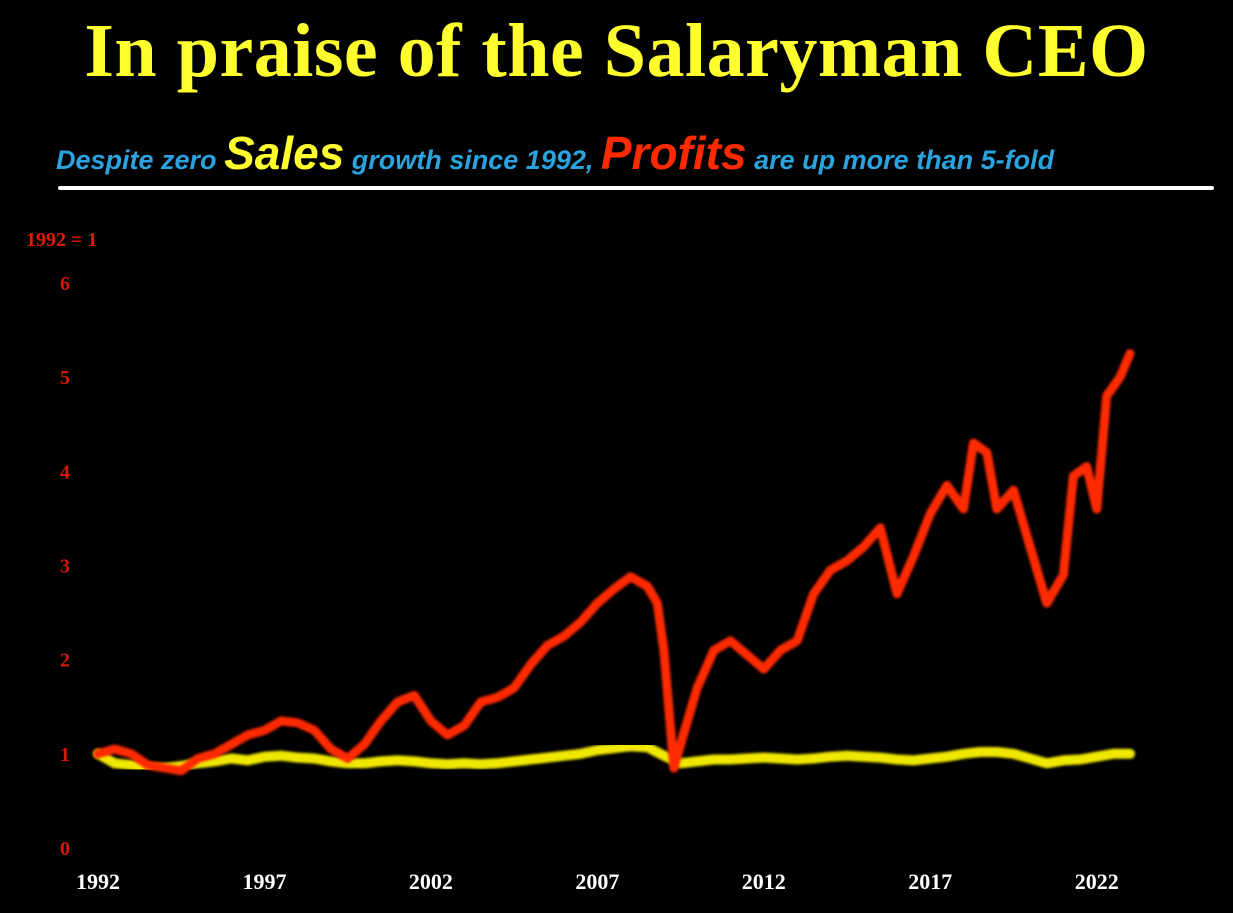  What do you see at coordinates (472, 160) in the screenshot?
I see `subtitle-part-2: growth since 1992,` at bounding box center [472, 160].